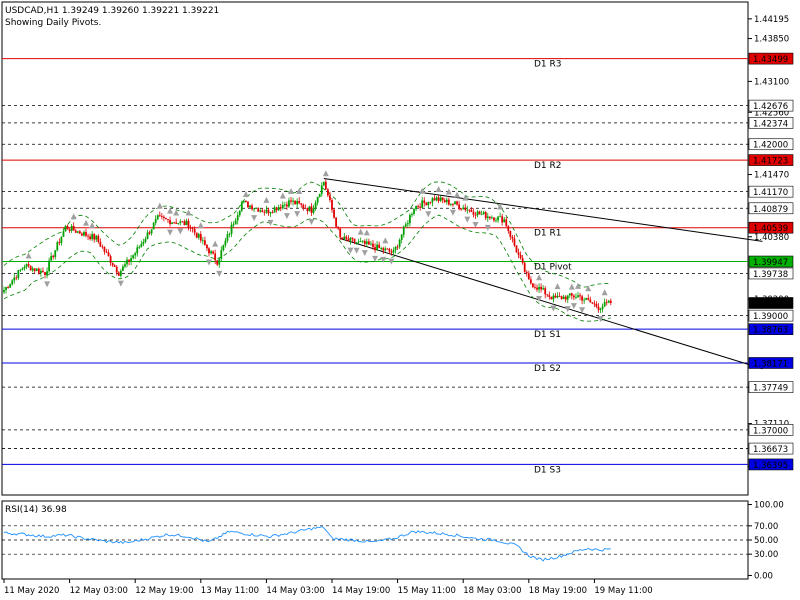 The width and height of the screenshot is (800, 600). I want to click on pivot-price-label-box, so click(771, 464).